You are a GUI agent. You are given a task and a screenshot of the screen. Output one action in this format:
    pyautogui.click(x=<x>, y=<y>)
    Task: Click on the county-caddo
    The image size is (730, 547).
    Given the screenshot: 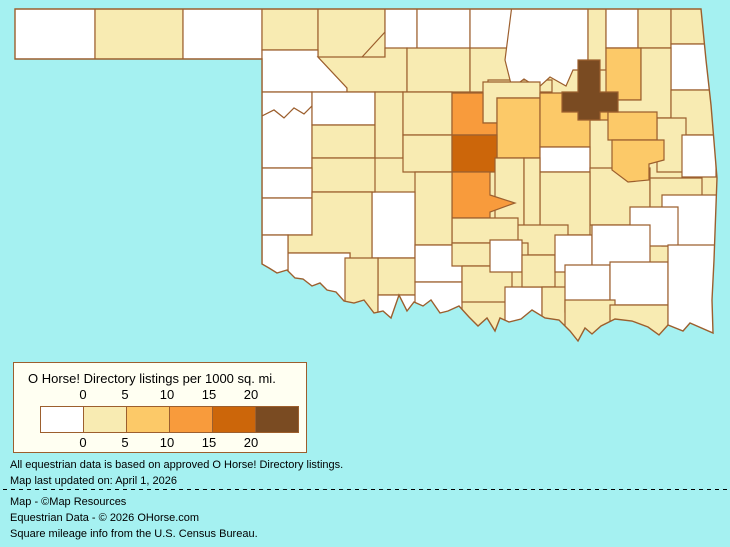 What is the action you would take?
    pyautogui.click(x=393, y=225)
    